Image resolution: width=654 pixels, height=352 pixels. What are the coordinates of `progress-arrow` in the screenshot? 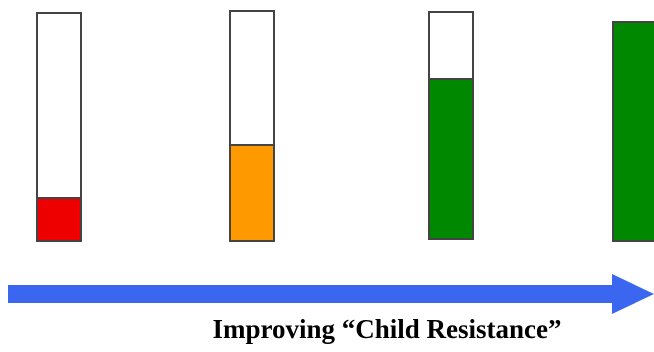 It's located at (331, 294).